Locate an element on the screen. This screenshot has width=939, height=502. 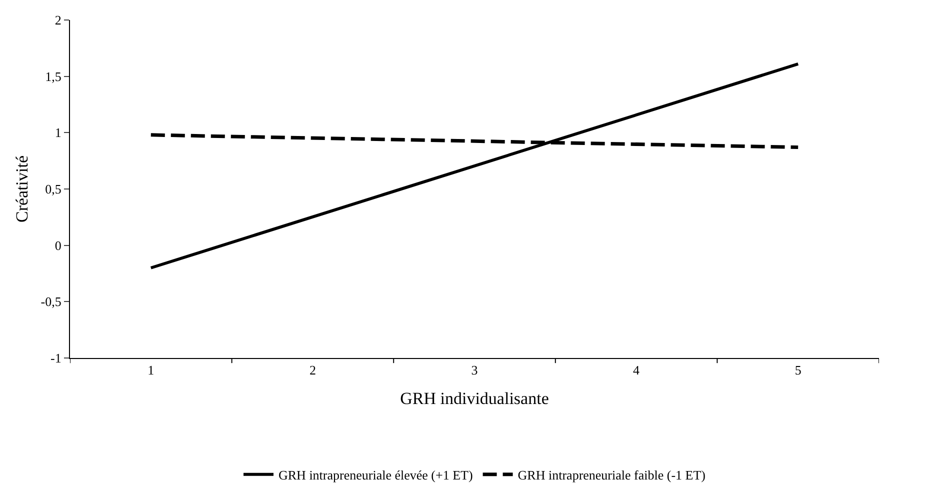
y-tick-label: 0,5 is located at coordinates (53, 189).